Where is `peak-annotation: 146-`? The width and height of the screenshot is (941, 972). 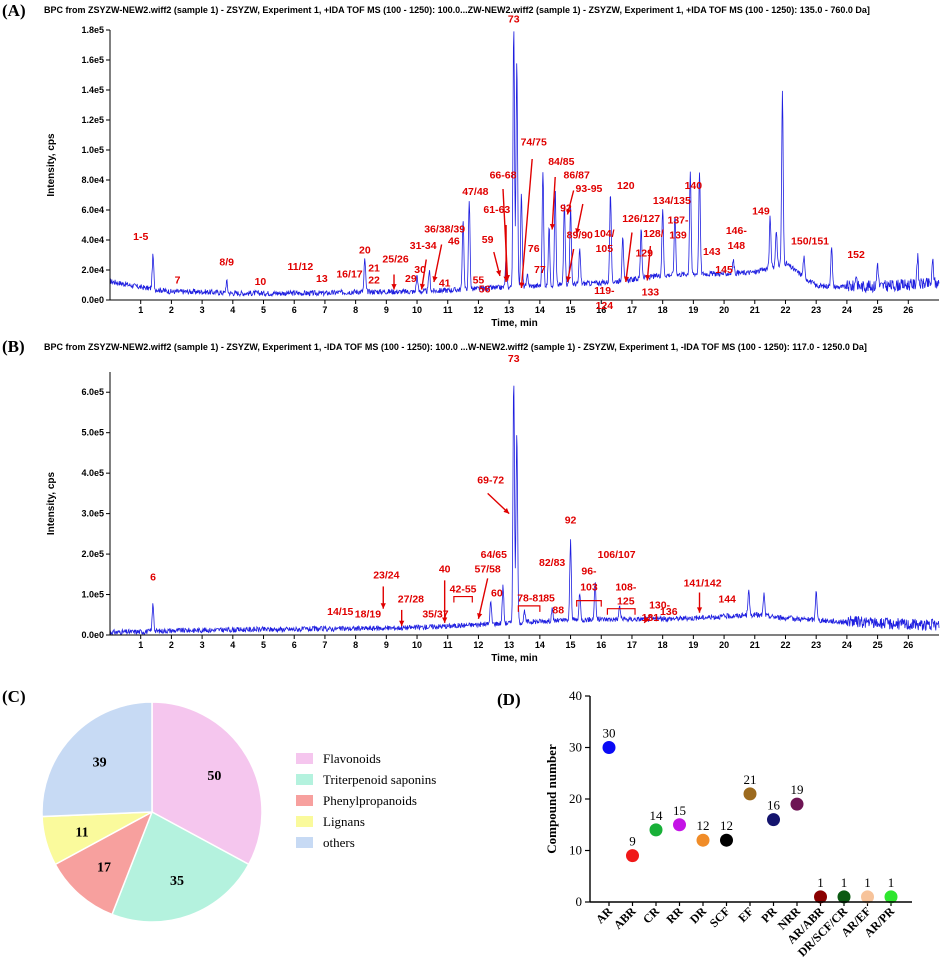
peak-annotation: 146- is located at coordinates (737, 231).